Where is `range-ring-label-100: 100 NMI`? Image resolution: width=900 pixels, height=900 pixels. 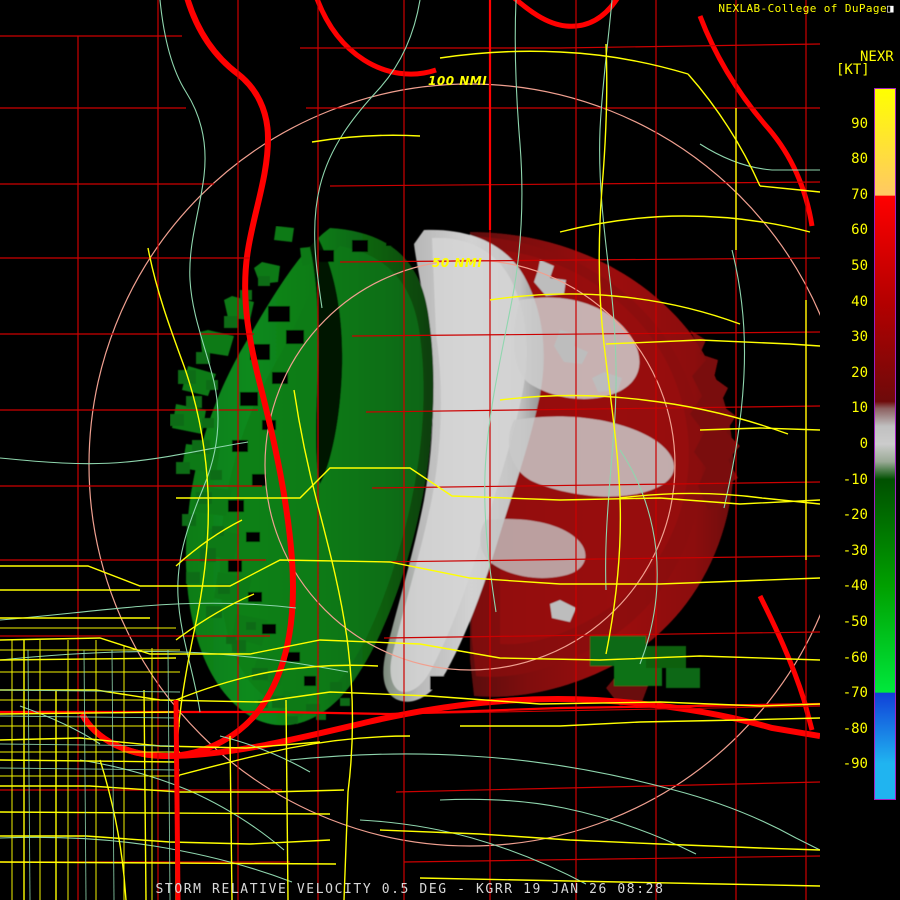 range-ring-label-100: 100 NMI is located at coordinates (458, 81).